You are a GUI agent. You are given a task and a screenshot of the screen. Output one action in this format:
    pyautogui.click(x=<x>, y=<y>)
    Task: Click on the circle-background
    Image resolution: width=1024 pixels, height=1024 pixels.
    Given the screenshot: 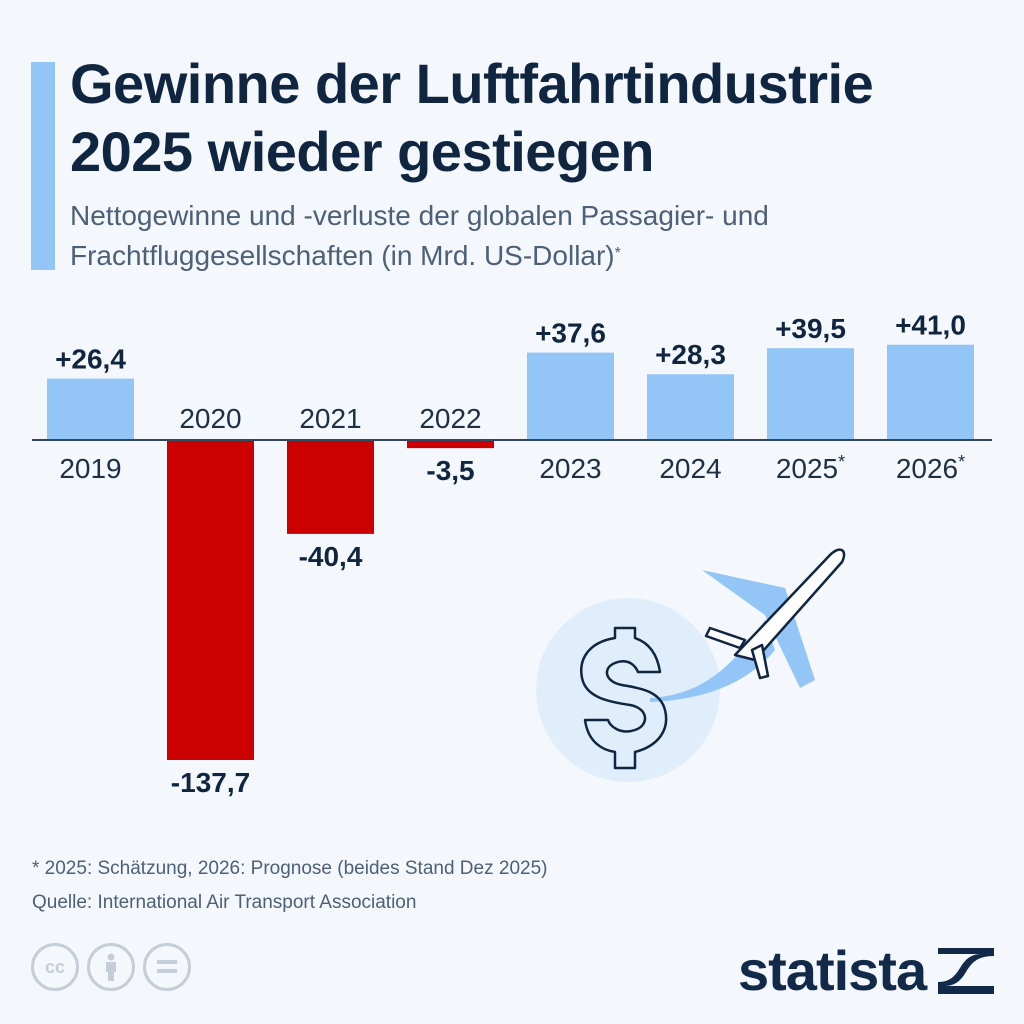 What is the action you would take?
    pyautogui.click(x=628, y=690)
    